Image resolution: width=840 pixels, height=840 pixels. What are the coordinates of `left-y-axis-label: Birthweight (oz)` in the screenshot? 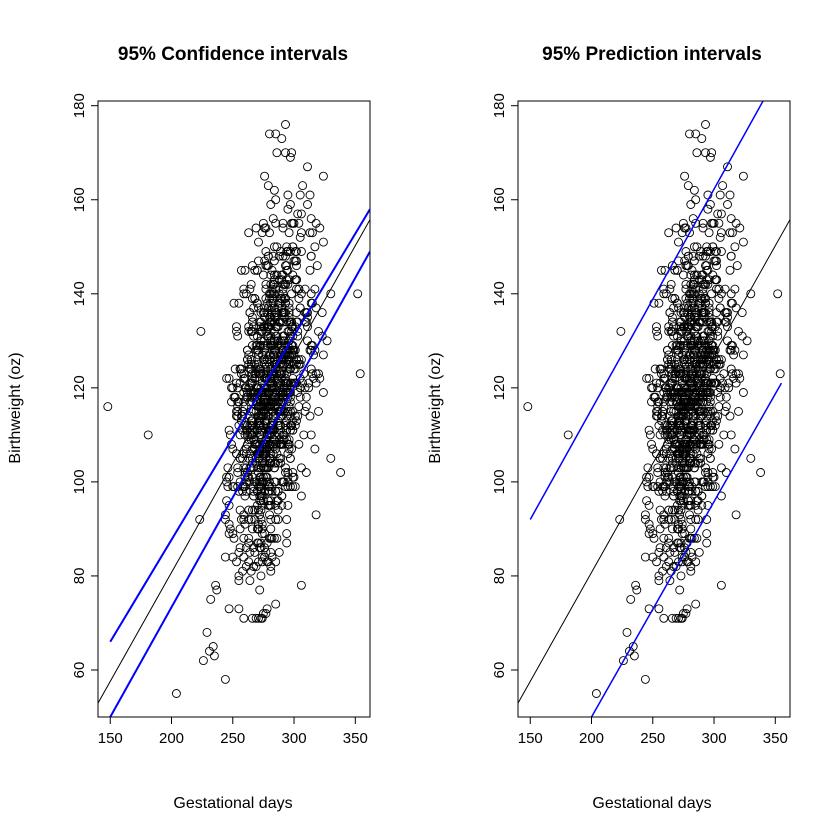 It's located at (15, 407).